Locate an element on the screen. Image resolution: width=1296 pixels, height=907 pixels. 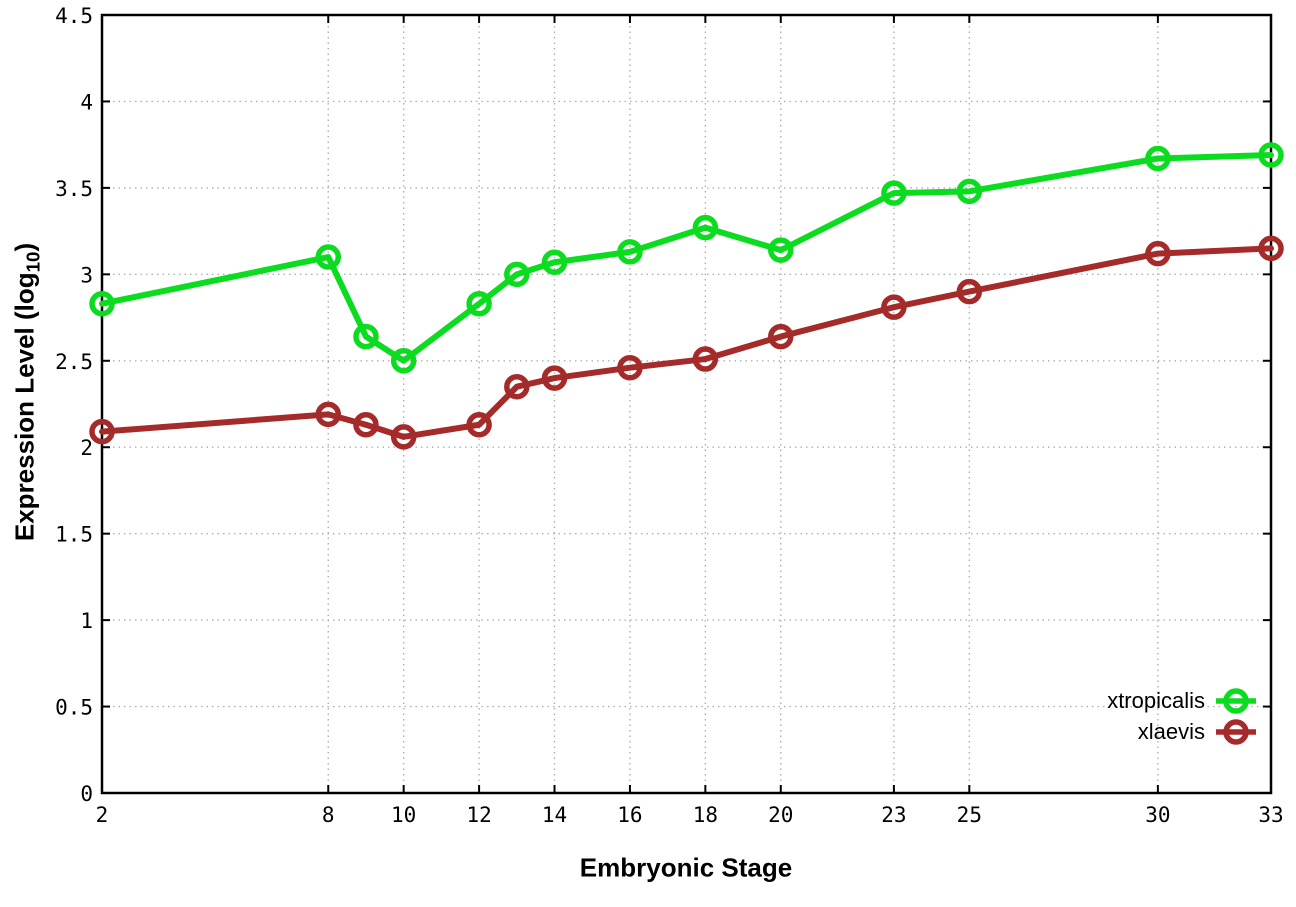
x-tick-label: 20 is located at coordinates (780, 815).